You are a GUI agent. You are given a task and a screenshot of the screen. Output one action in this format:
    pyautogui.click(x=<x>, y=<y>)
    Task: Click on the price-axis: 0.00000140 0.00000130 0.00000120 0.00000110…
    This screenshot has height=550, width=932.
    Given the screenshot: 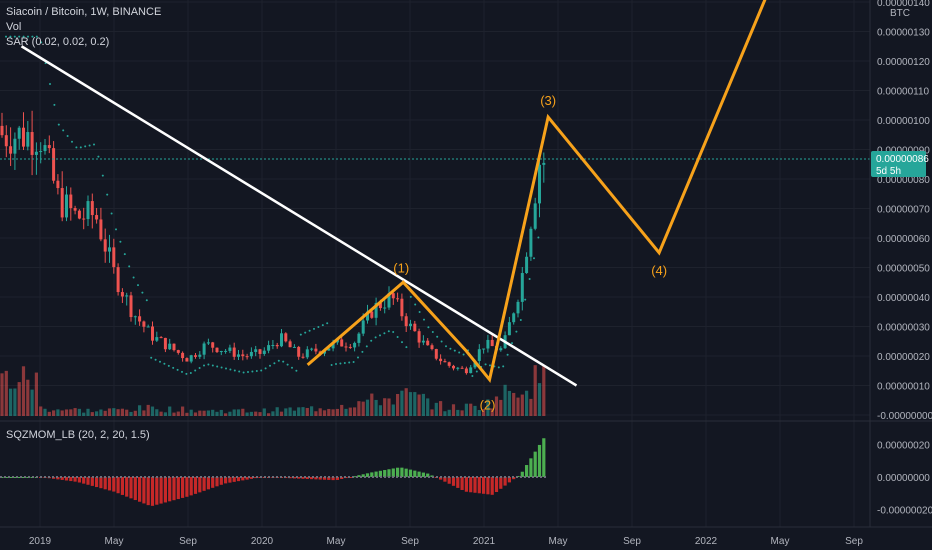 What is the action you would take?
    pyautogui.click(x=904, y=211)
    